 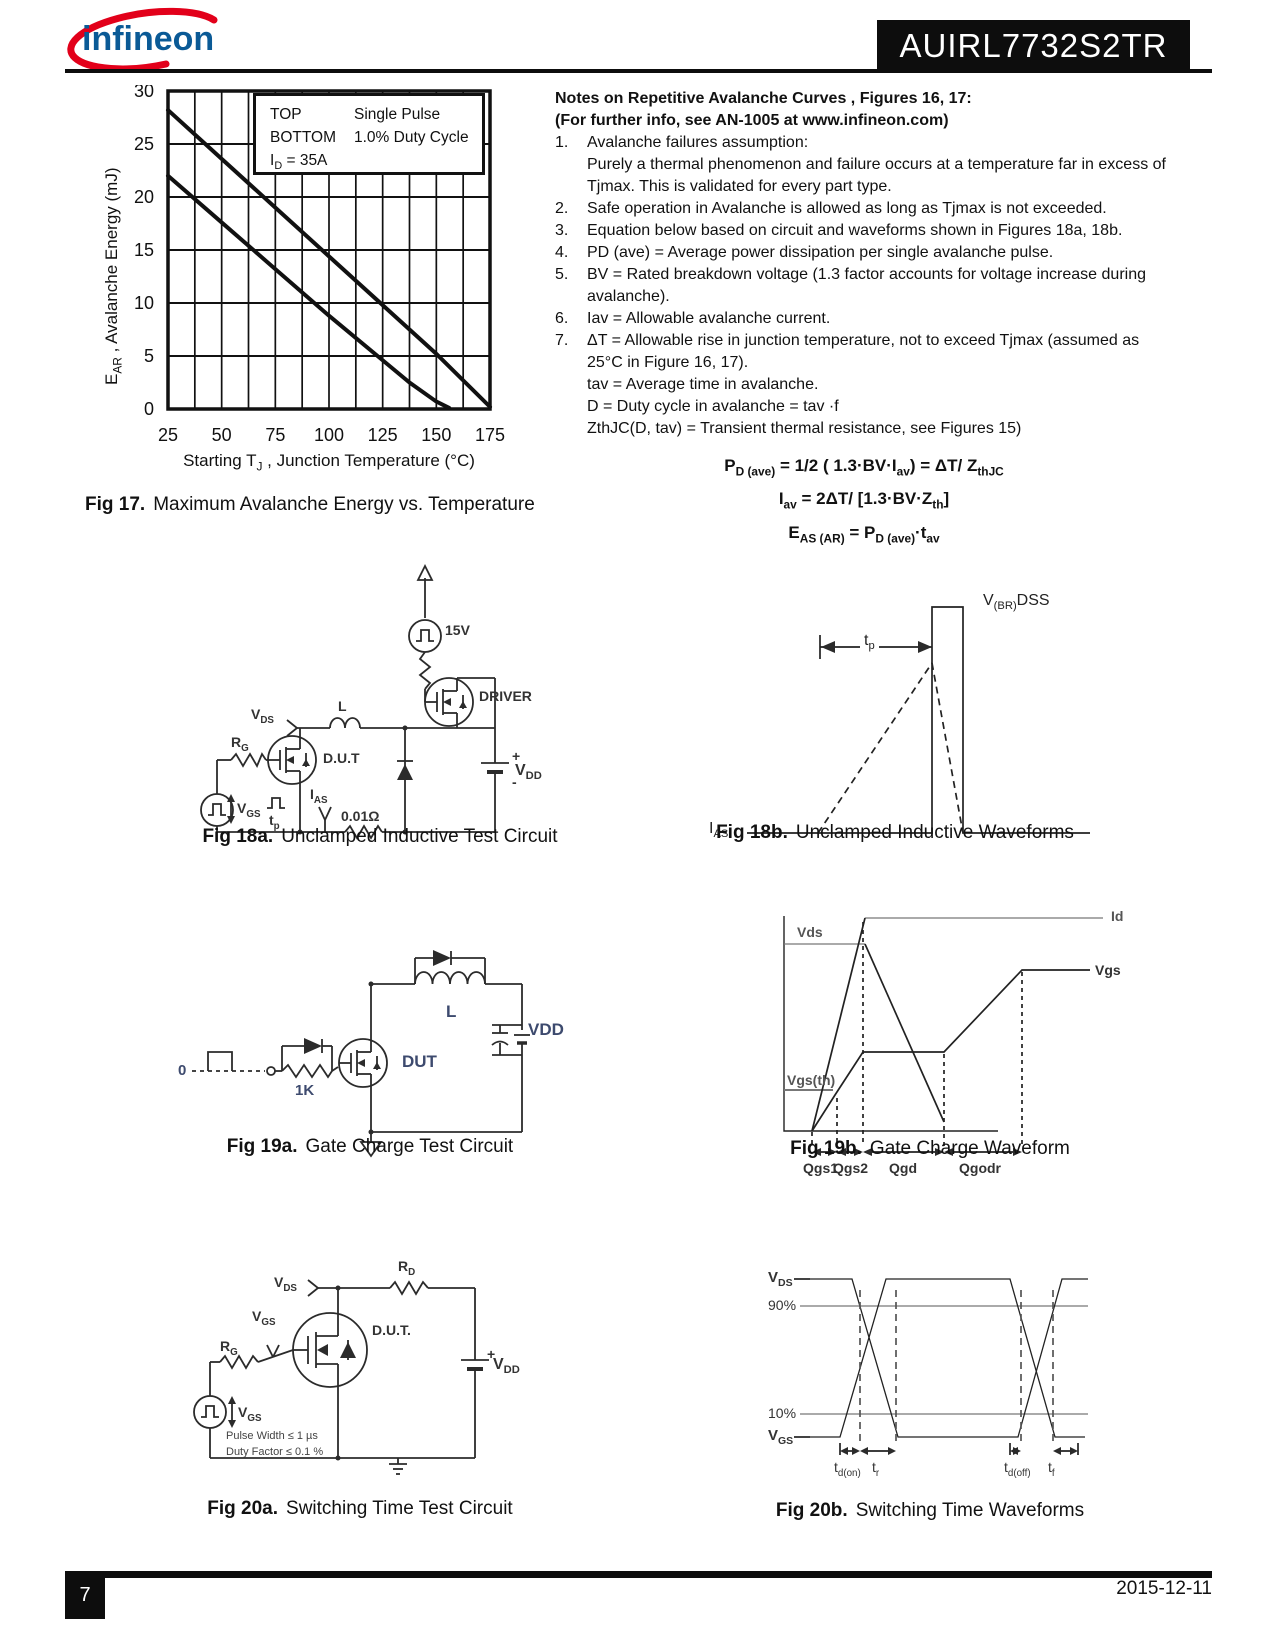 What do you see at coordinates (370, 1146) in the screenshot?
I see `fig19a-caption: Fig 19a. Gate Charge Test Circuit` at bounding box center [370, 1146].